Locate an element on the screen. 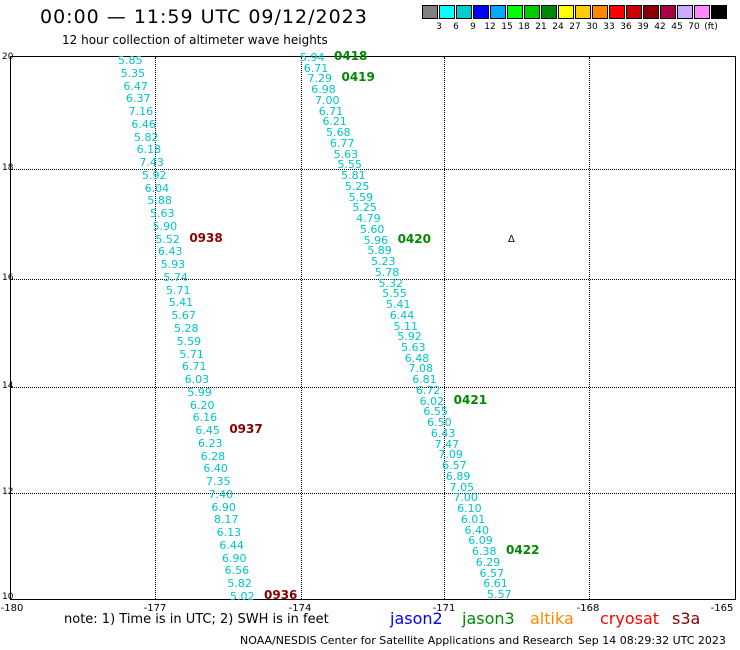 The width and height of the screenshot is (740, 650). swh-value: 6.98 is located at coordinates (323, 90).